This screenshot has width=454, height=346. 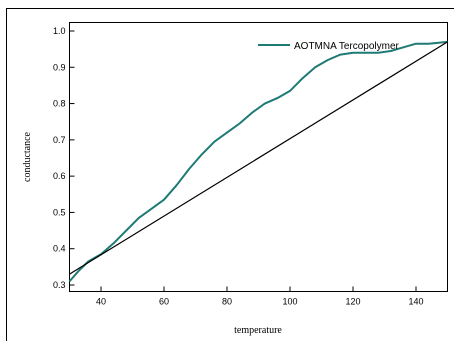 What do you see at coordinates (59, 249) in the screenshot?
I see `y-tick-label: 0.4` at bounding box center [59, 249].